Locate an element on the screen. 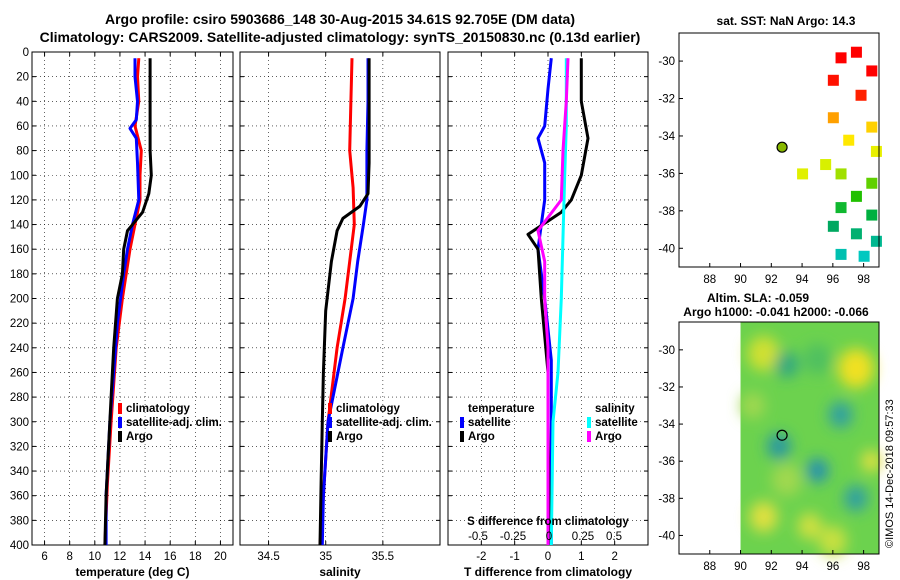 The width and height of the screenshot is (900, 580). map-y-tick-label: -34 is located at coordinates (666, 137).